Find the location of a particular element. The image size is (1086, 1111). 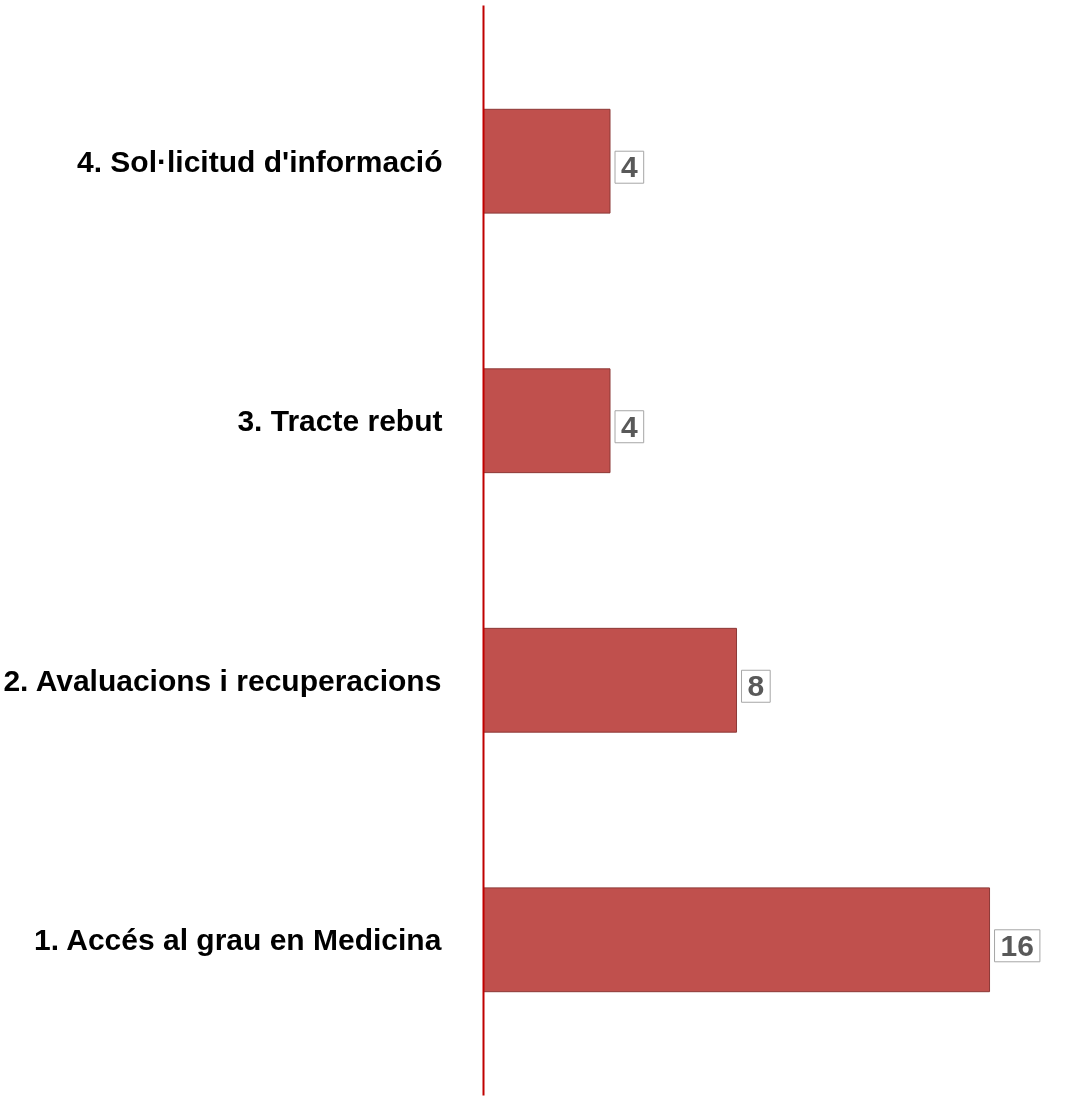

y-tick-label: 3. Tracte rebut is located at coordinates (340, 421).